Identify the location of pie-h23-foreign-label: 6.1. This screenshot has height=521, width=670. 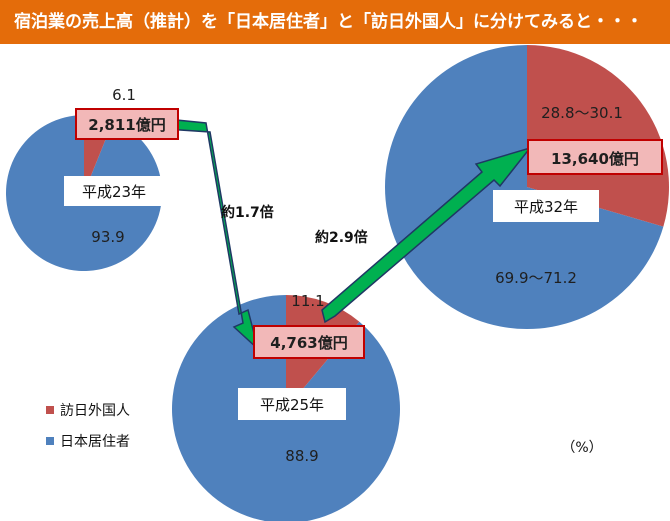
(124, 95).